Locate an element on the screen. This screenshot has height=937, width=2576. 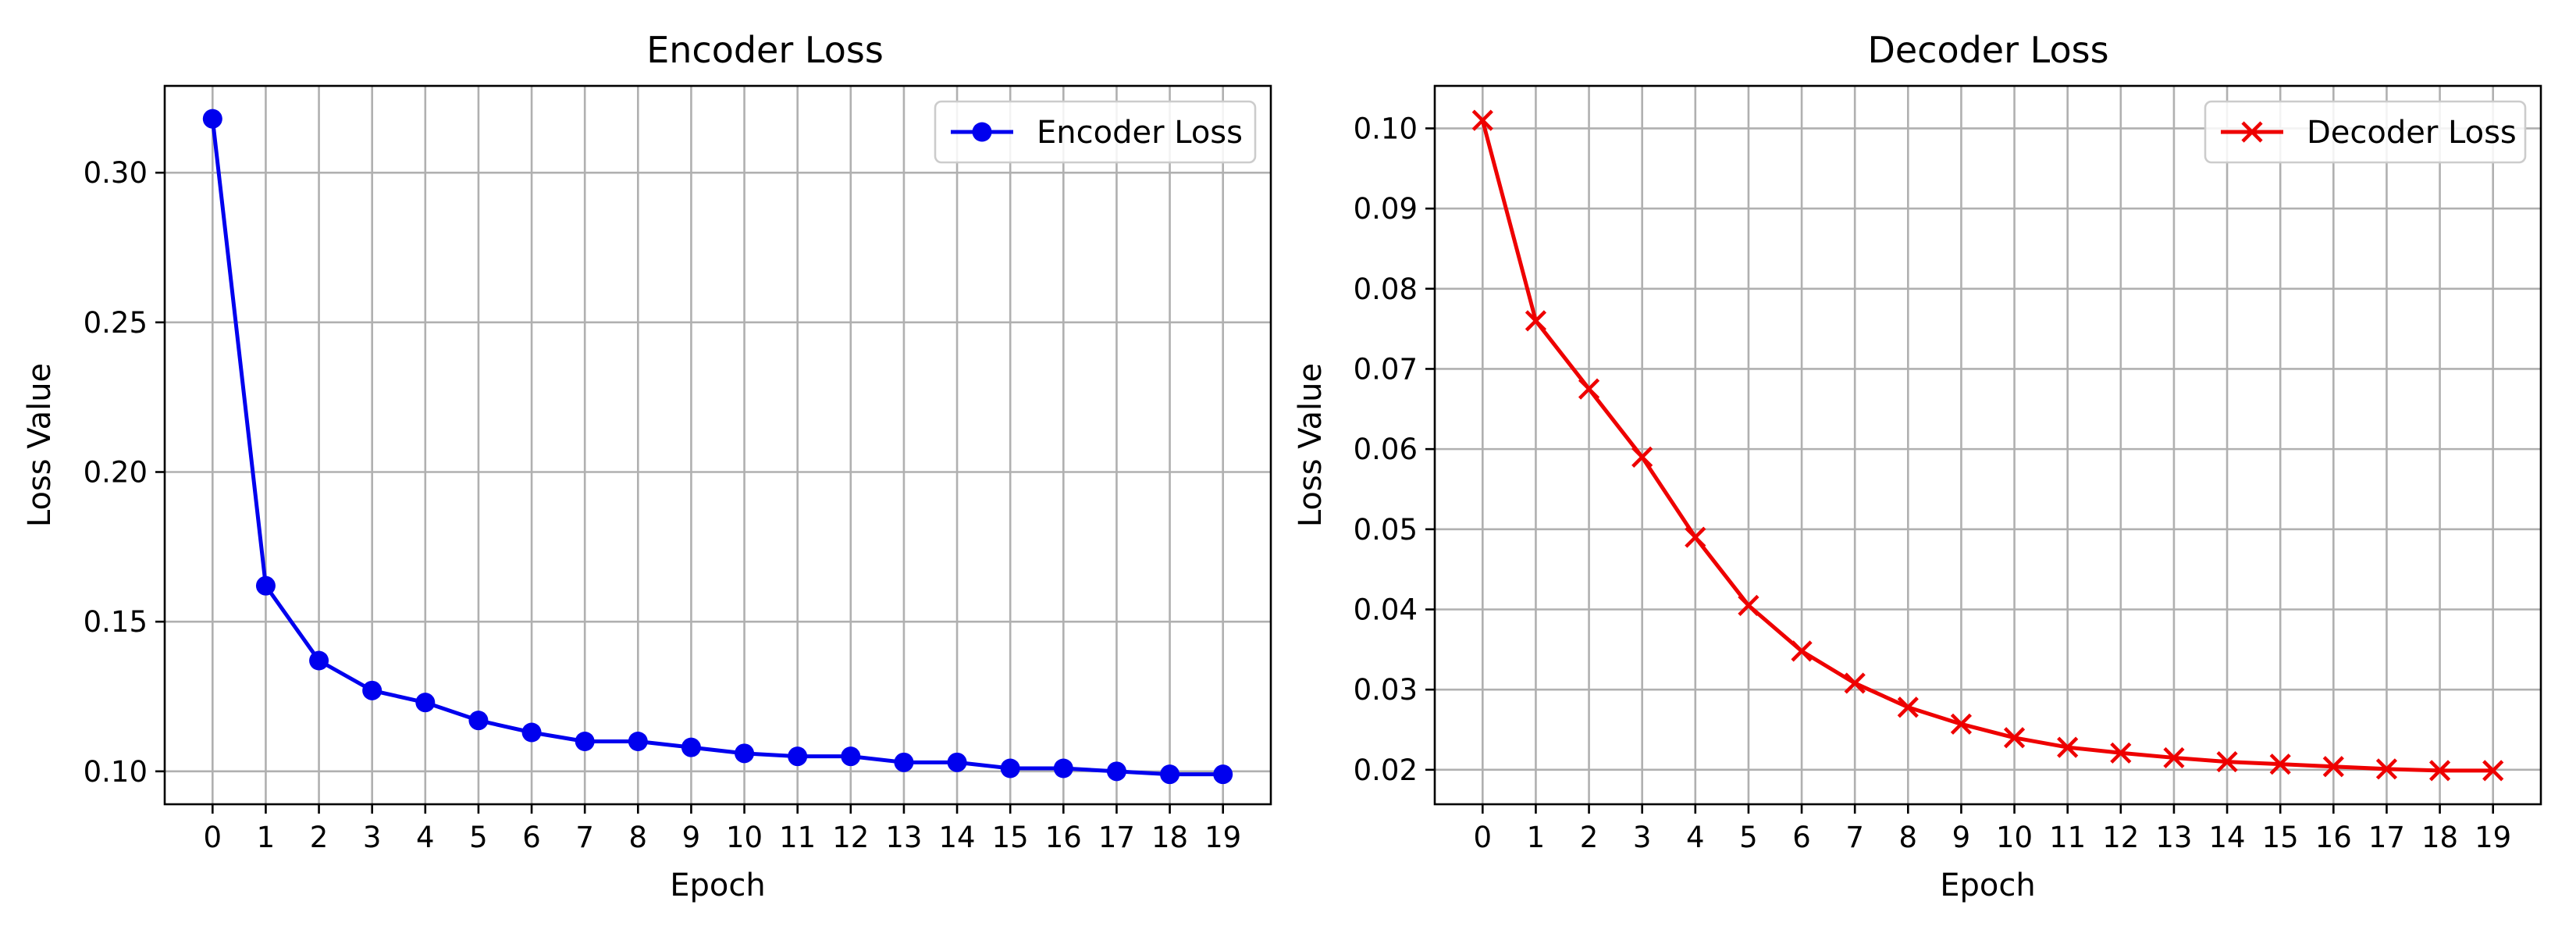
x-tick-label: 7 is located at coordinates (1855, 837).